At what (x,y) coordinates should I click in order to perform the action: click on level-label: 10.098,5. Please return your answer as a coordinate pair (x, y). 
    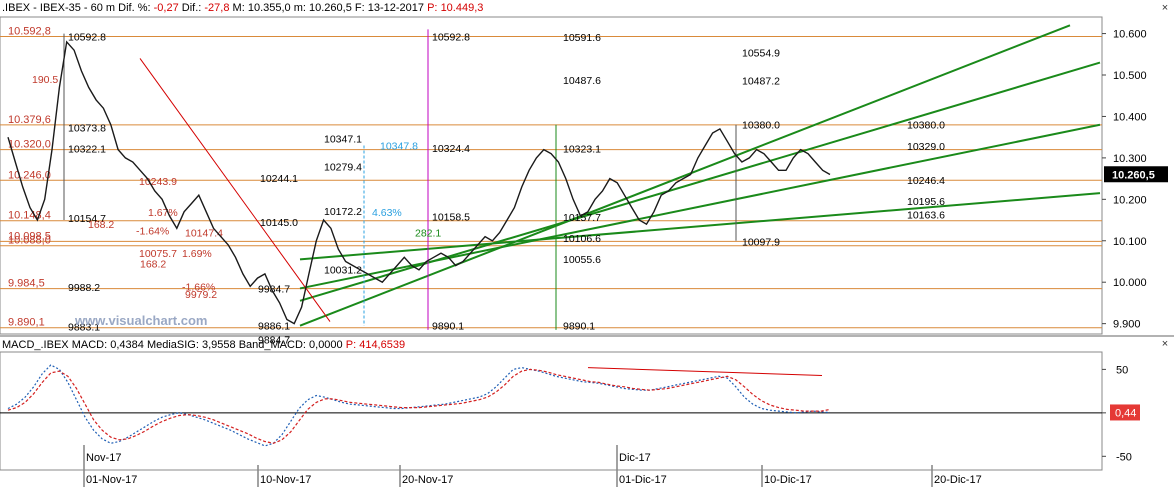
    Looking at the image, I should click on (29, 236).